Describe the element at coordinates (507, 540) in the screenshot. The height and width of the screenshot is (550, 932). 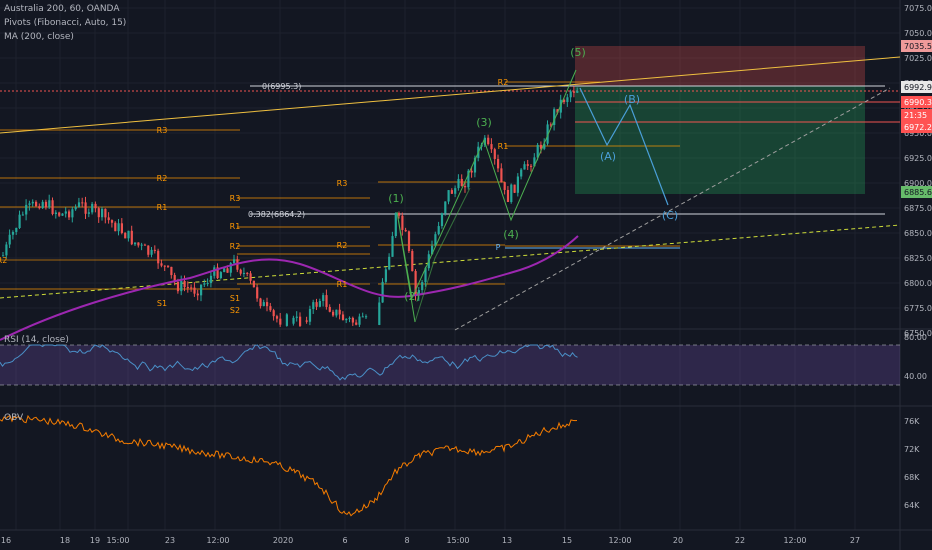
I see `time-tick-label: 13` at that location.